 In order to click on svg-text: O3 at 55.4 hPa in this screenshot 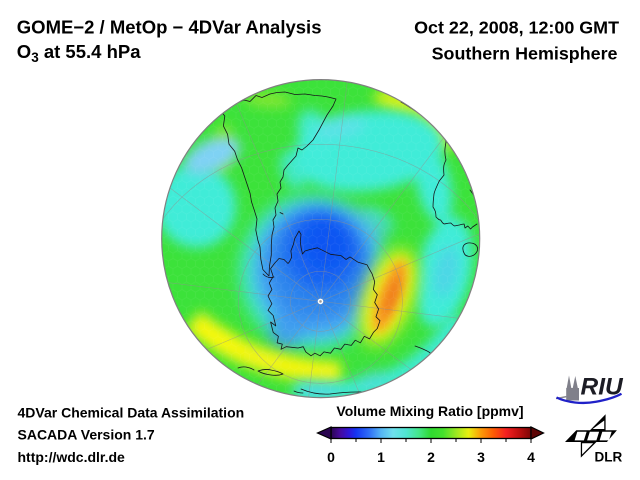, I will do `click(79, 53)`.